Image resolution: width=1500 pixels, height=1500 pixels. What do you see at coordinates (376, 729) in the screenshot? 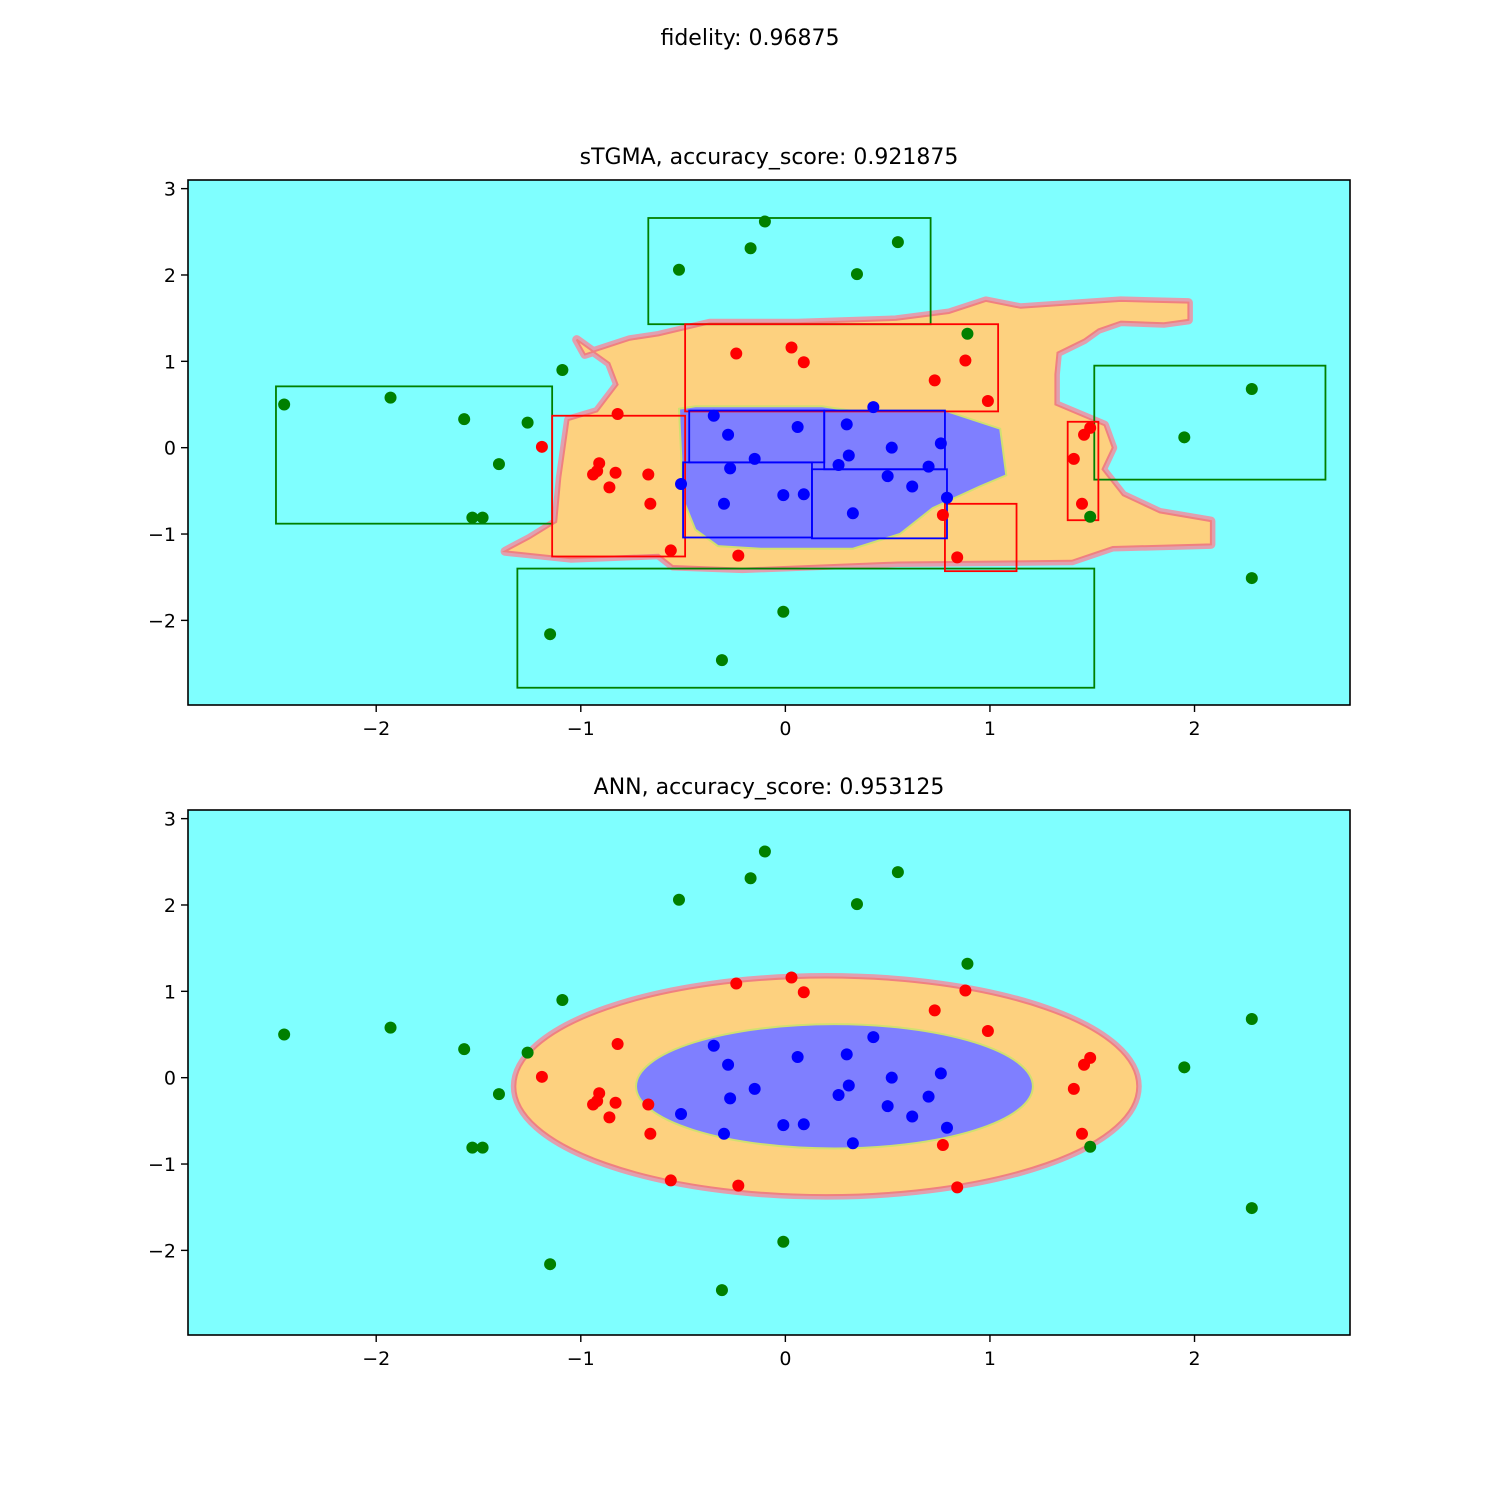
I see `x-tick-label: −2` at bounding box center [376, 729].